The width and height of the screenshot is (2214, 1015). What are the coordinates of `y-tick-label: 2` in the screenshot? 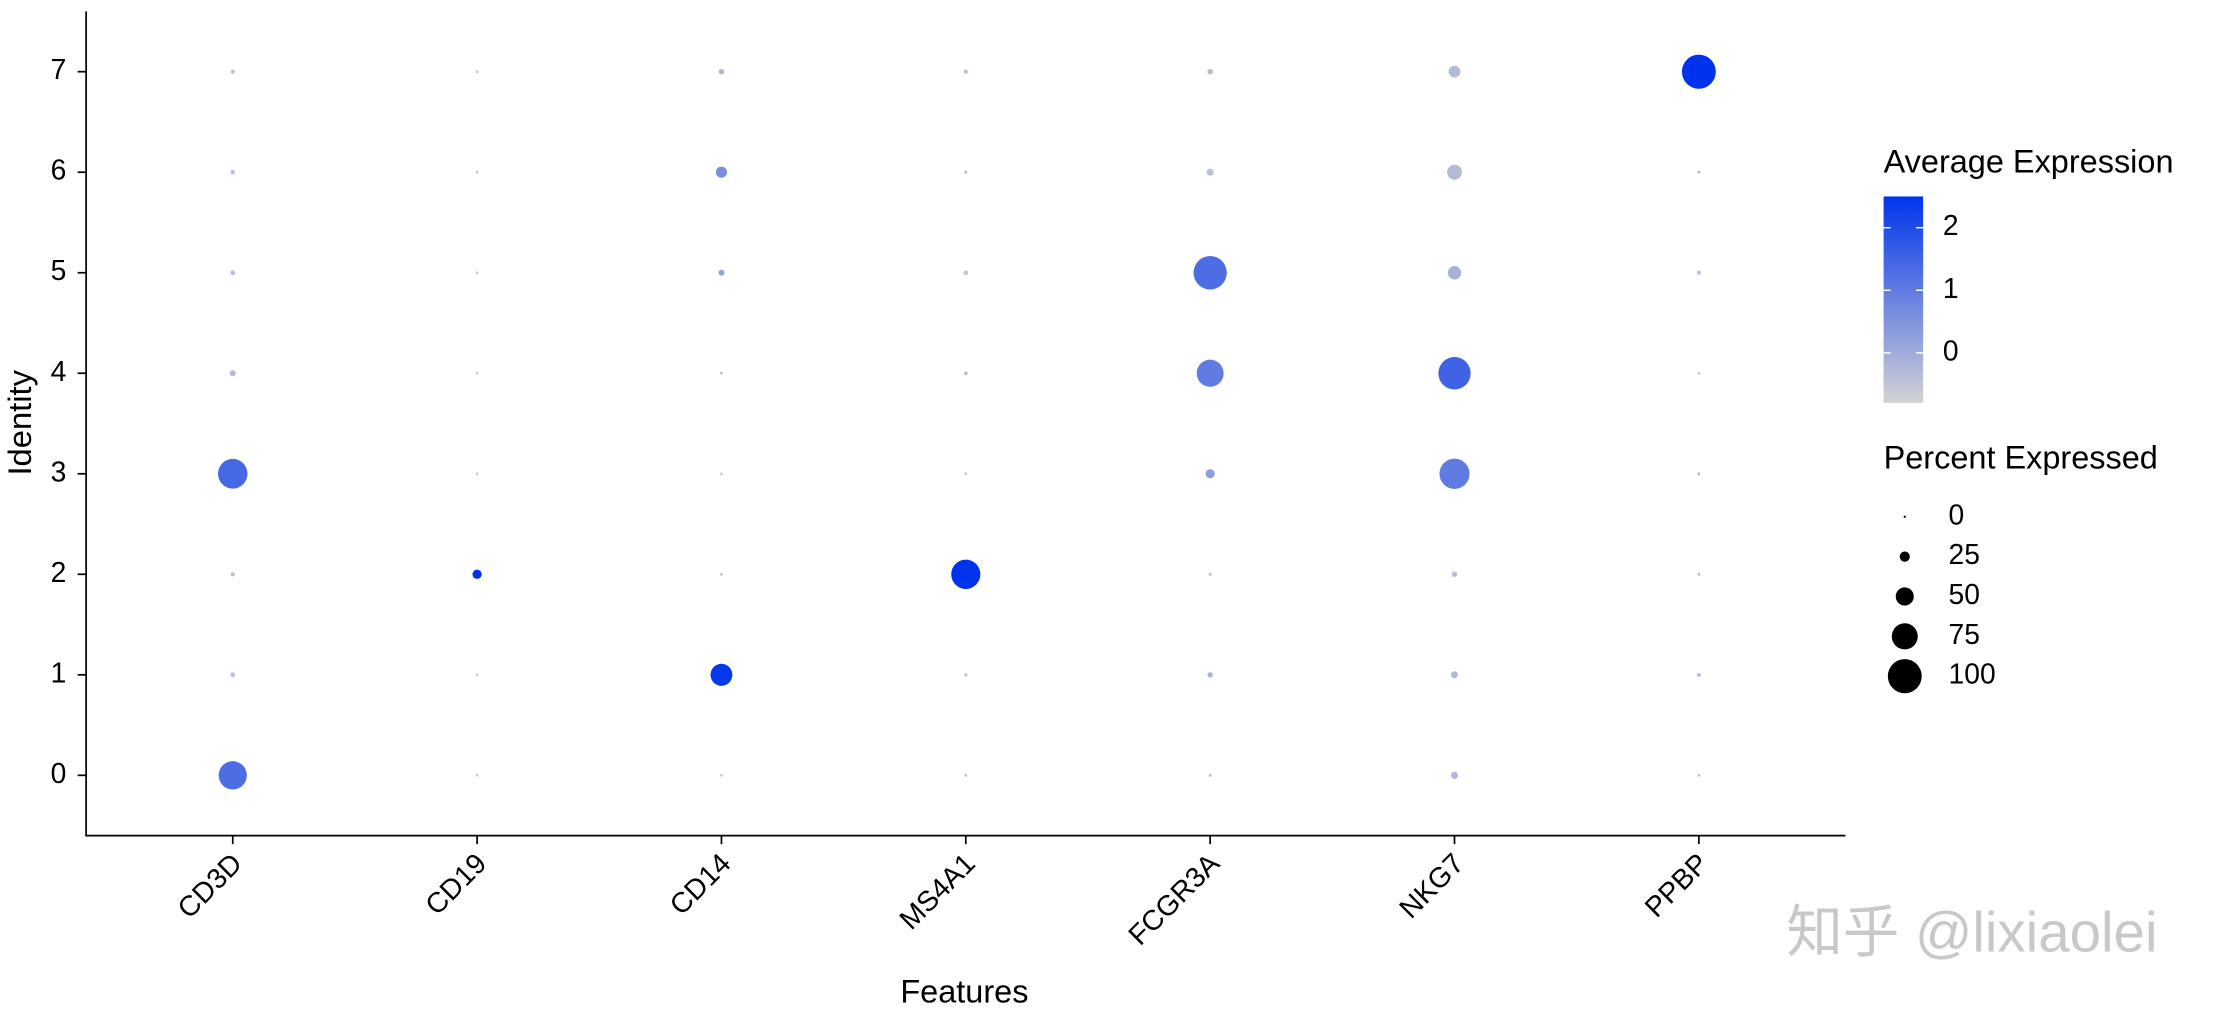 It's located at (59, 573).